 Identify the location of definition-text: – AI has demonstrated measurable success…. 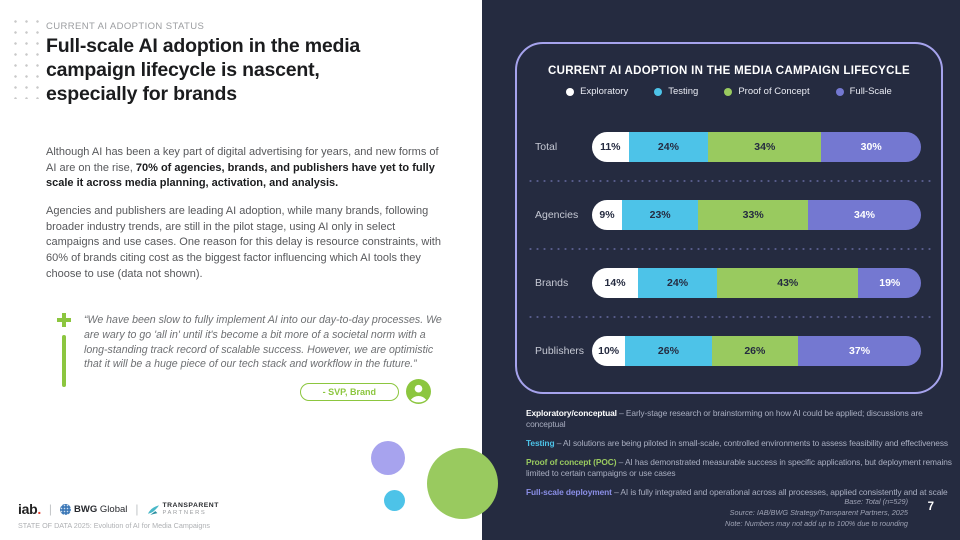
(739, 467).